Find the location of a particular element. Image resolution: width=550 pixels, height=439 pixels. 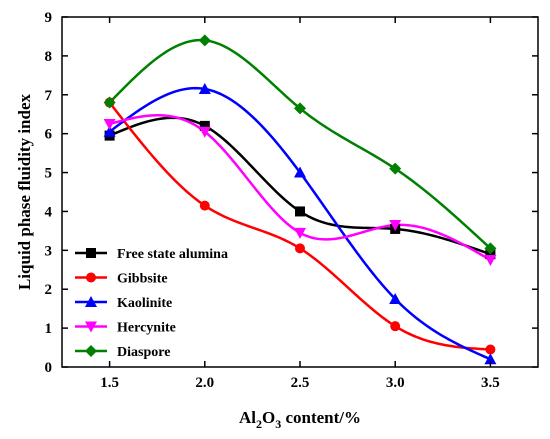

x-axis-title: Al2O3 content/% is located at coordinates (300, 419).